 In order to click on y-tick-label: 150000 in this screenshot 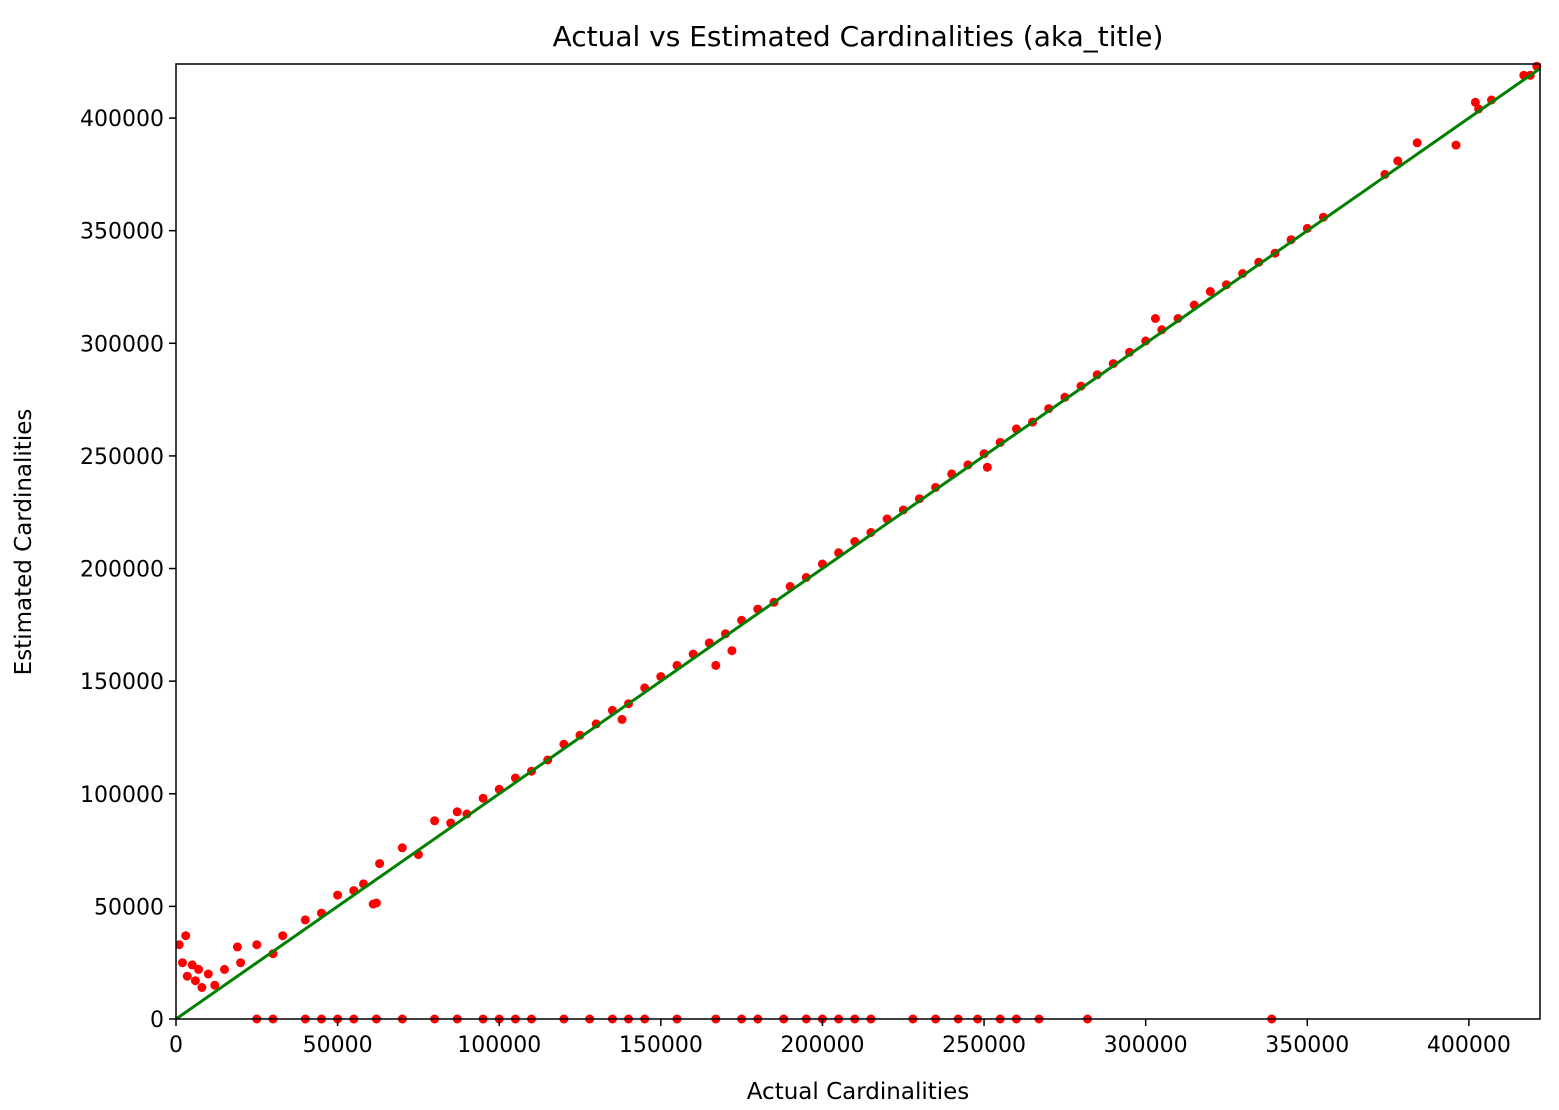, I will do `click(122, 682)`.